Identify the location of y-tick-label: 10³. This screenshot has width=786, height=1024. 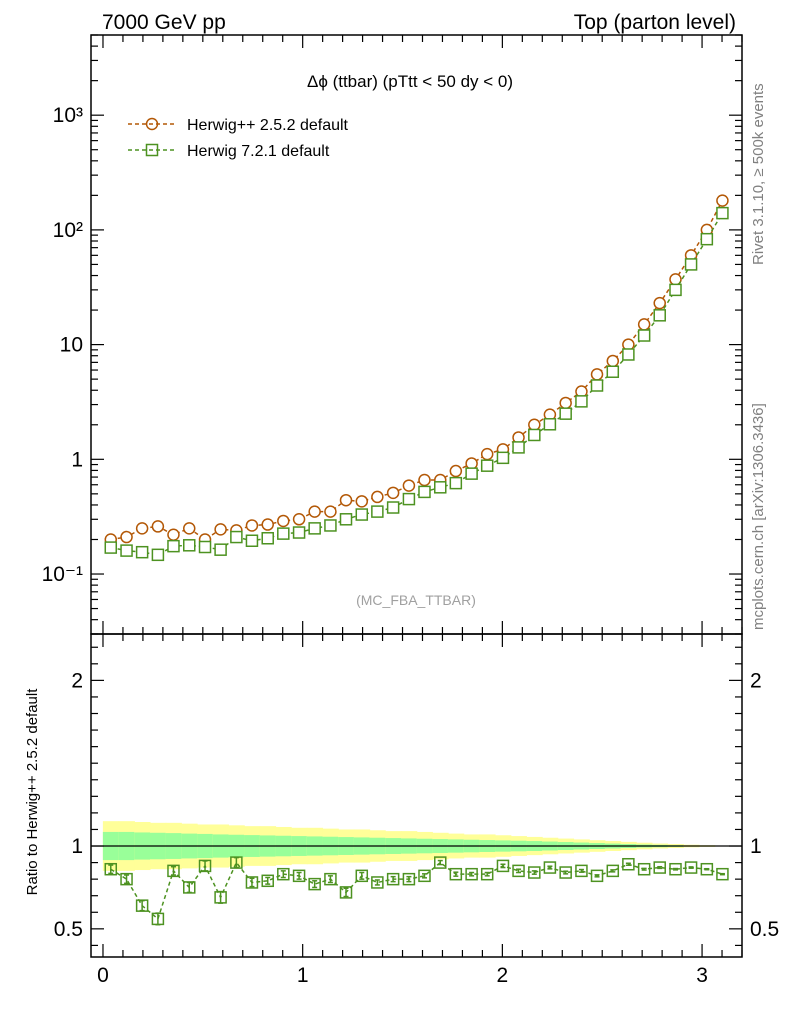
(68, 115).